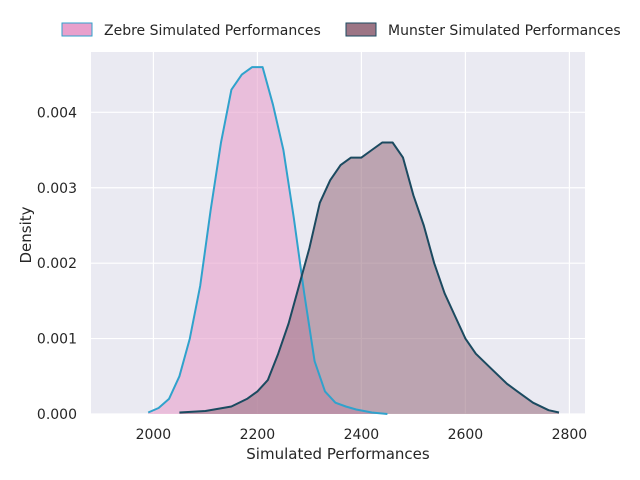  I want to click on x-tick-label: 2600, so click(466, 435).